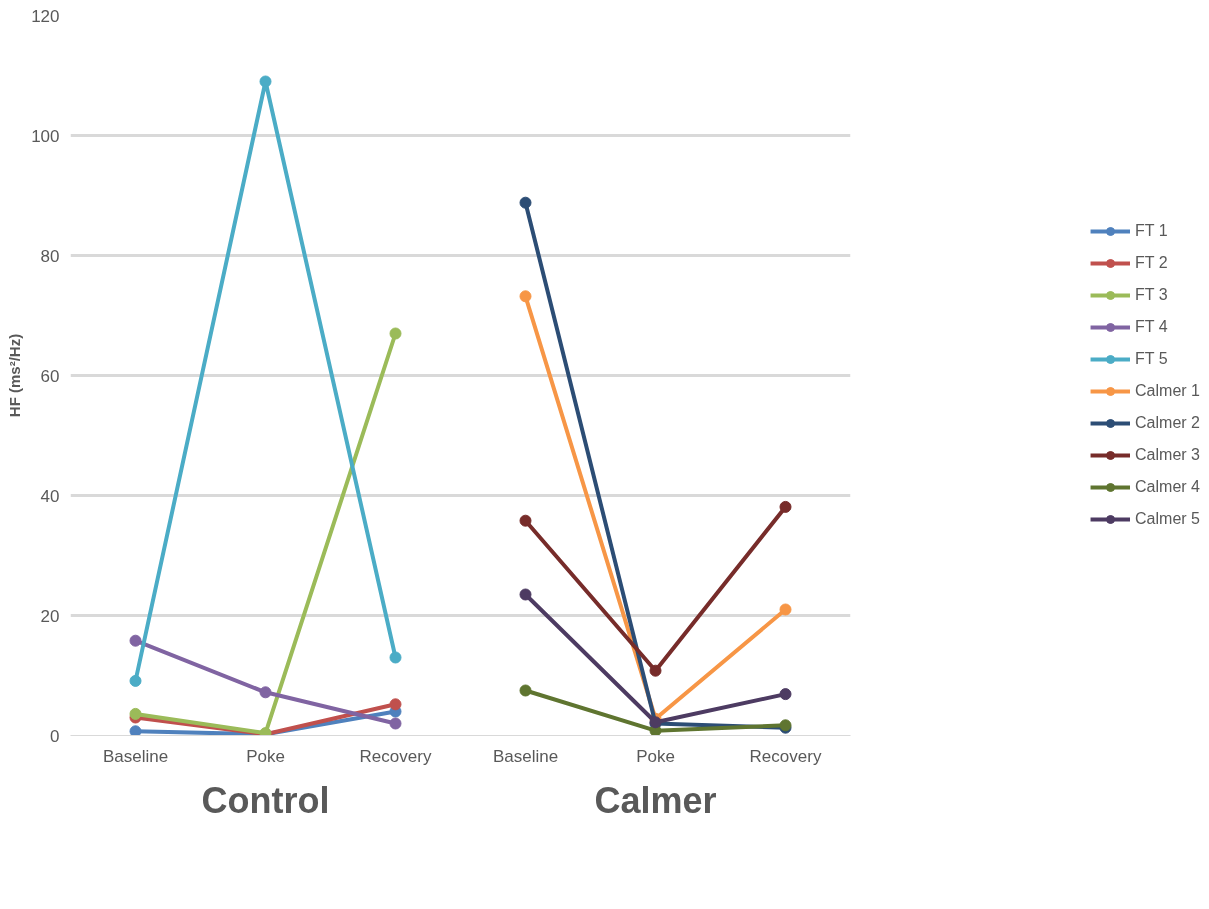 The width and height of the screenshot is (1209, 909). I want to click on text: Control, so click(265, 800).